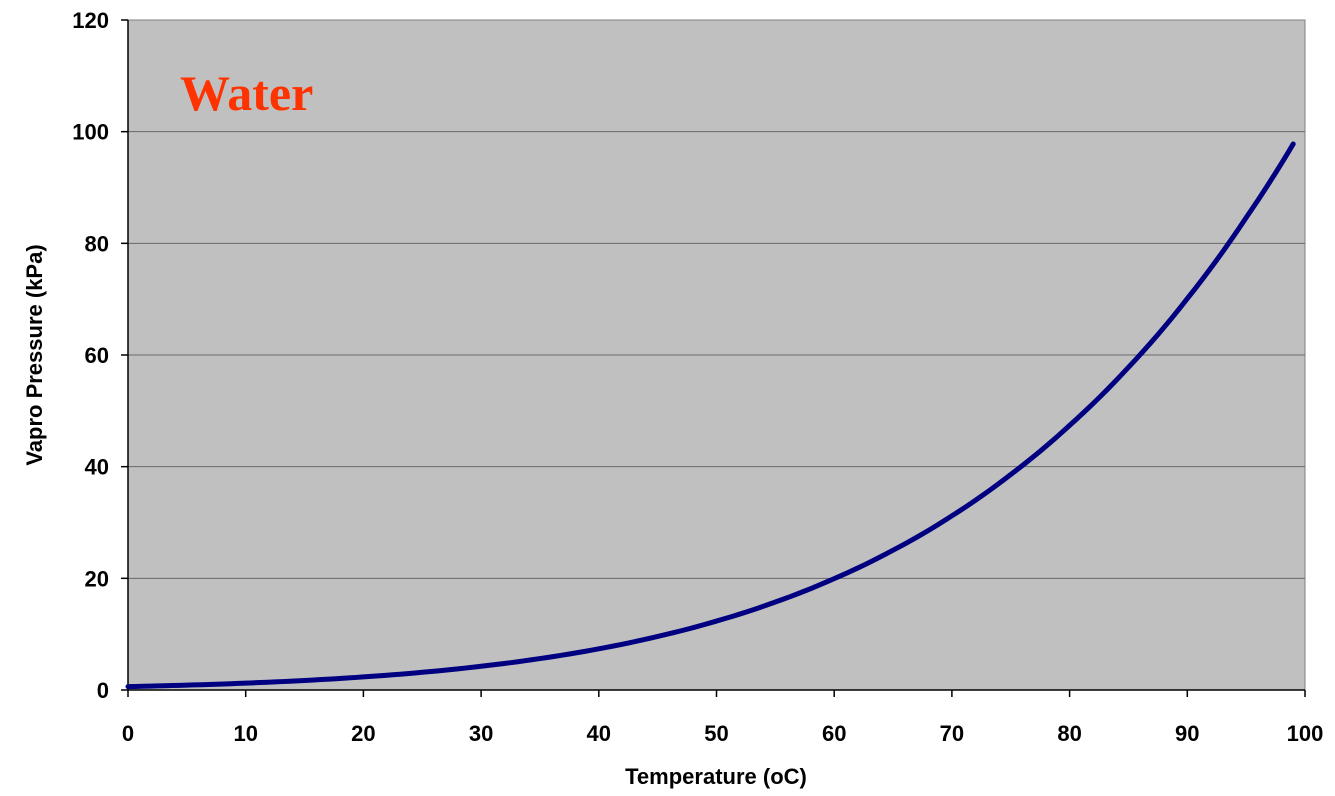 The height and width of the screenshot is (796, 1335). Describe the element at coordinates (722, 718) in the screenshot. I see `x-ticks: 0 10 20 30 40 50 60 70 80 90 100` at that location.